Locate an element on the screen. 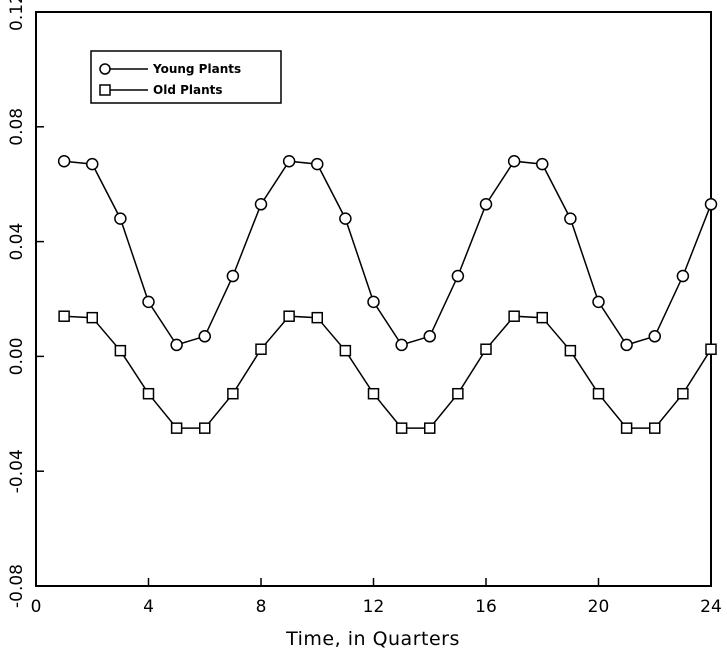 The height and width of the screenshot is (658, 727). y-tick-label: -0.04 is located at coordinates (17, 471).